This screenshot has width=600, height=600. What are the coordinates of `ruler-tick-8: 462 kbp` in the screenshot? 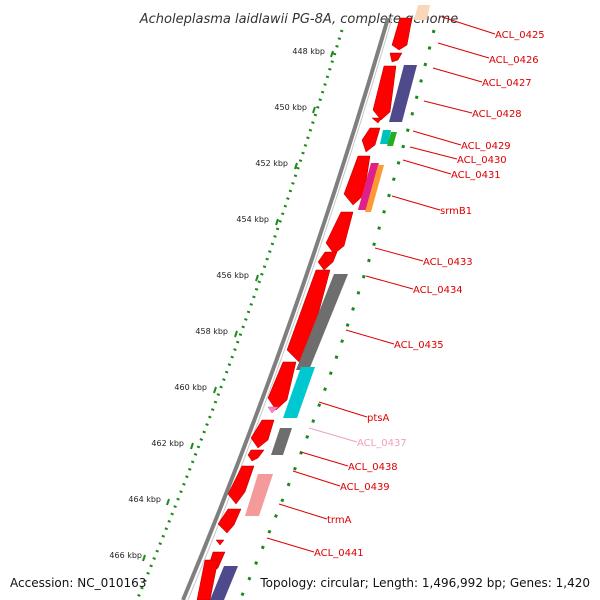 It's located at (172, 444).